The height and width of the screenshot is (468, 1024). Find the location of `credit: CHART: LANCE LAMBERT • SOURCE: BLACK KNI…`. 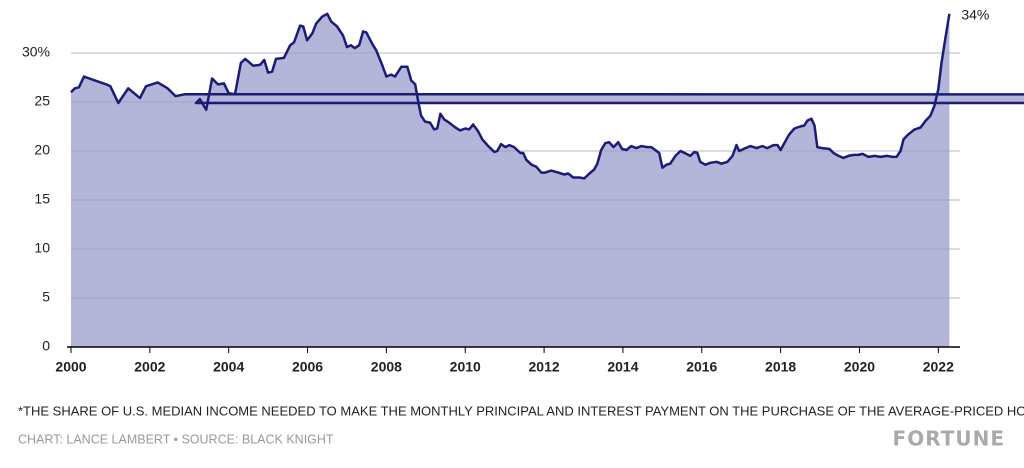

credit: CHART: LANCE LAMBERT • SOURCE: BLACK KNI… is located at coordinates (176, 439).